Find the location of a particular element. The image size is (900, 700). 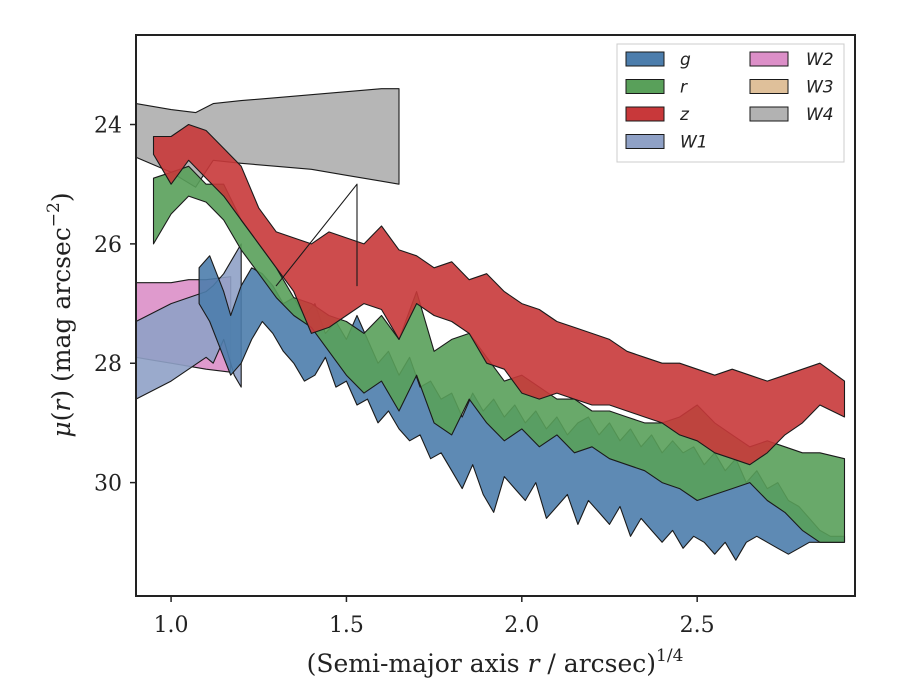

legend-swatch-w2 is located at coordinates (769, 59).